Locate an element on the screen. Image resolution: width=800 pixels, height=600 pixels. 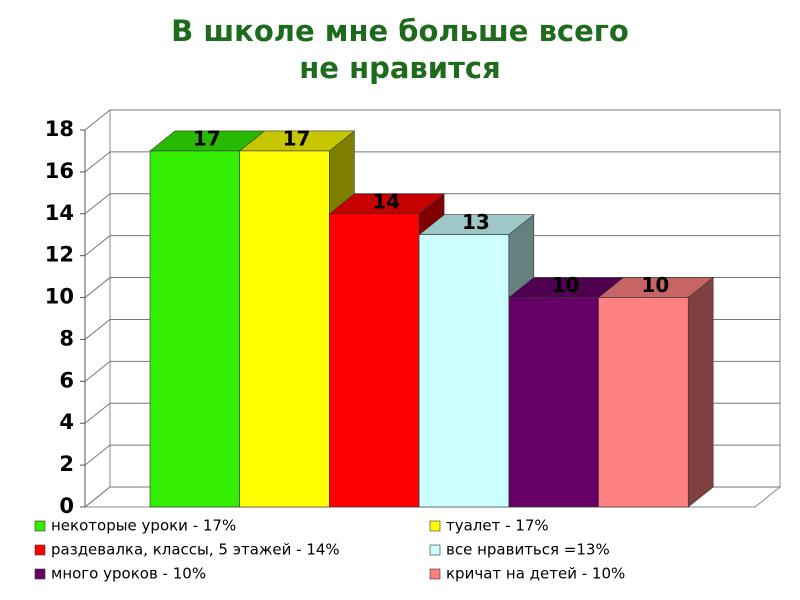
legend-label: туалет - 17% is located at coordinates (497, 526).